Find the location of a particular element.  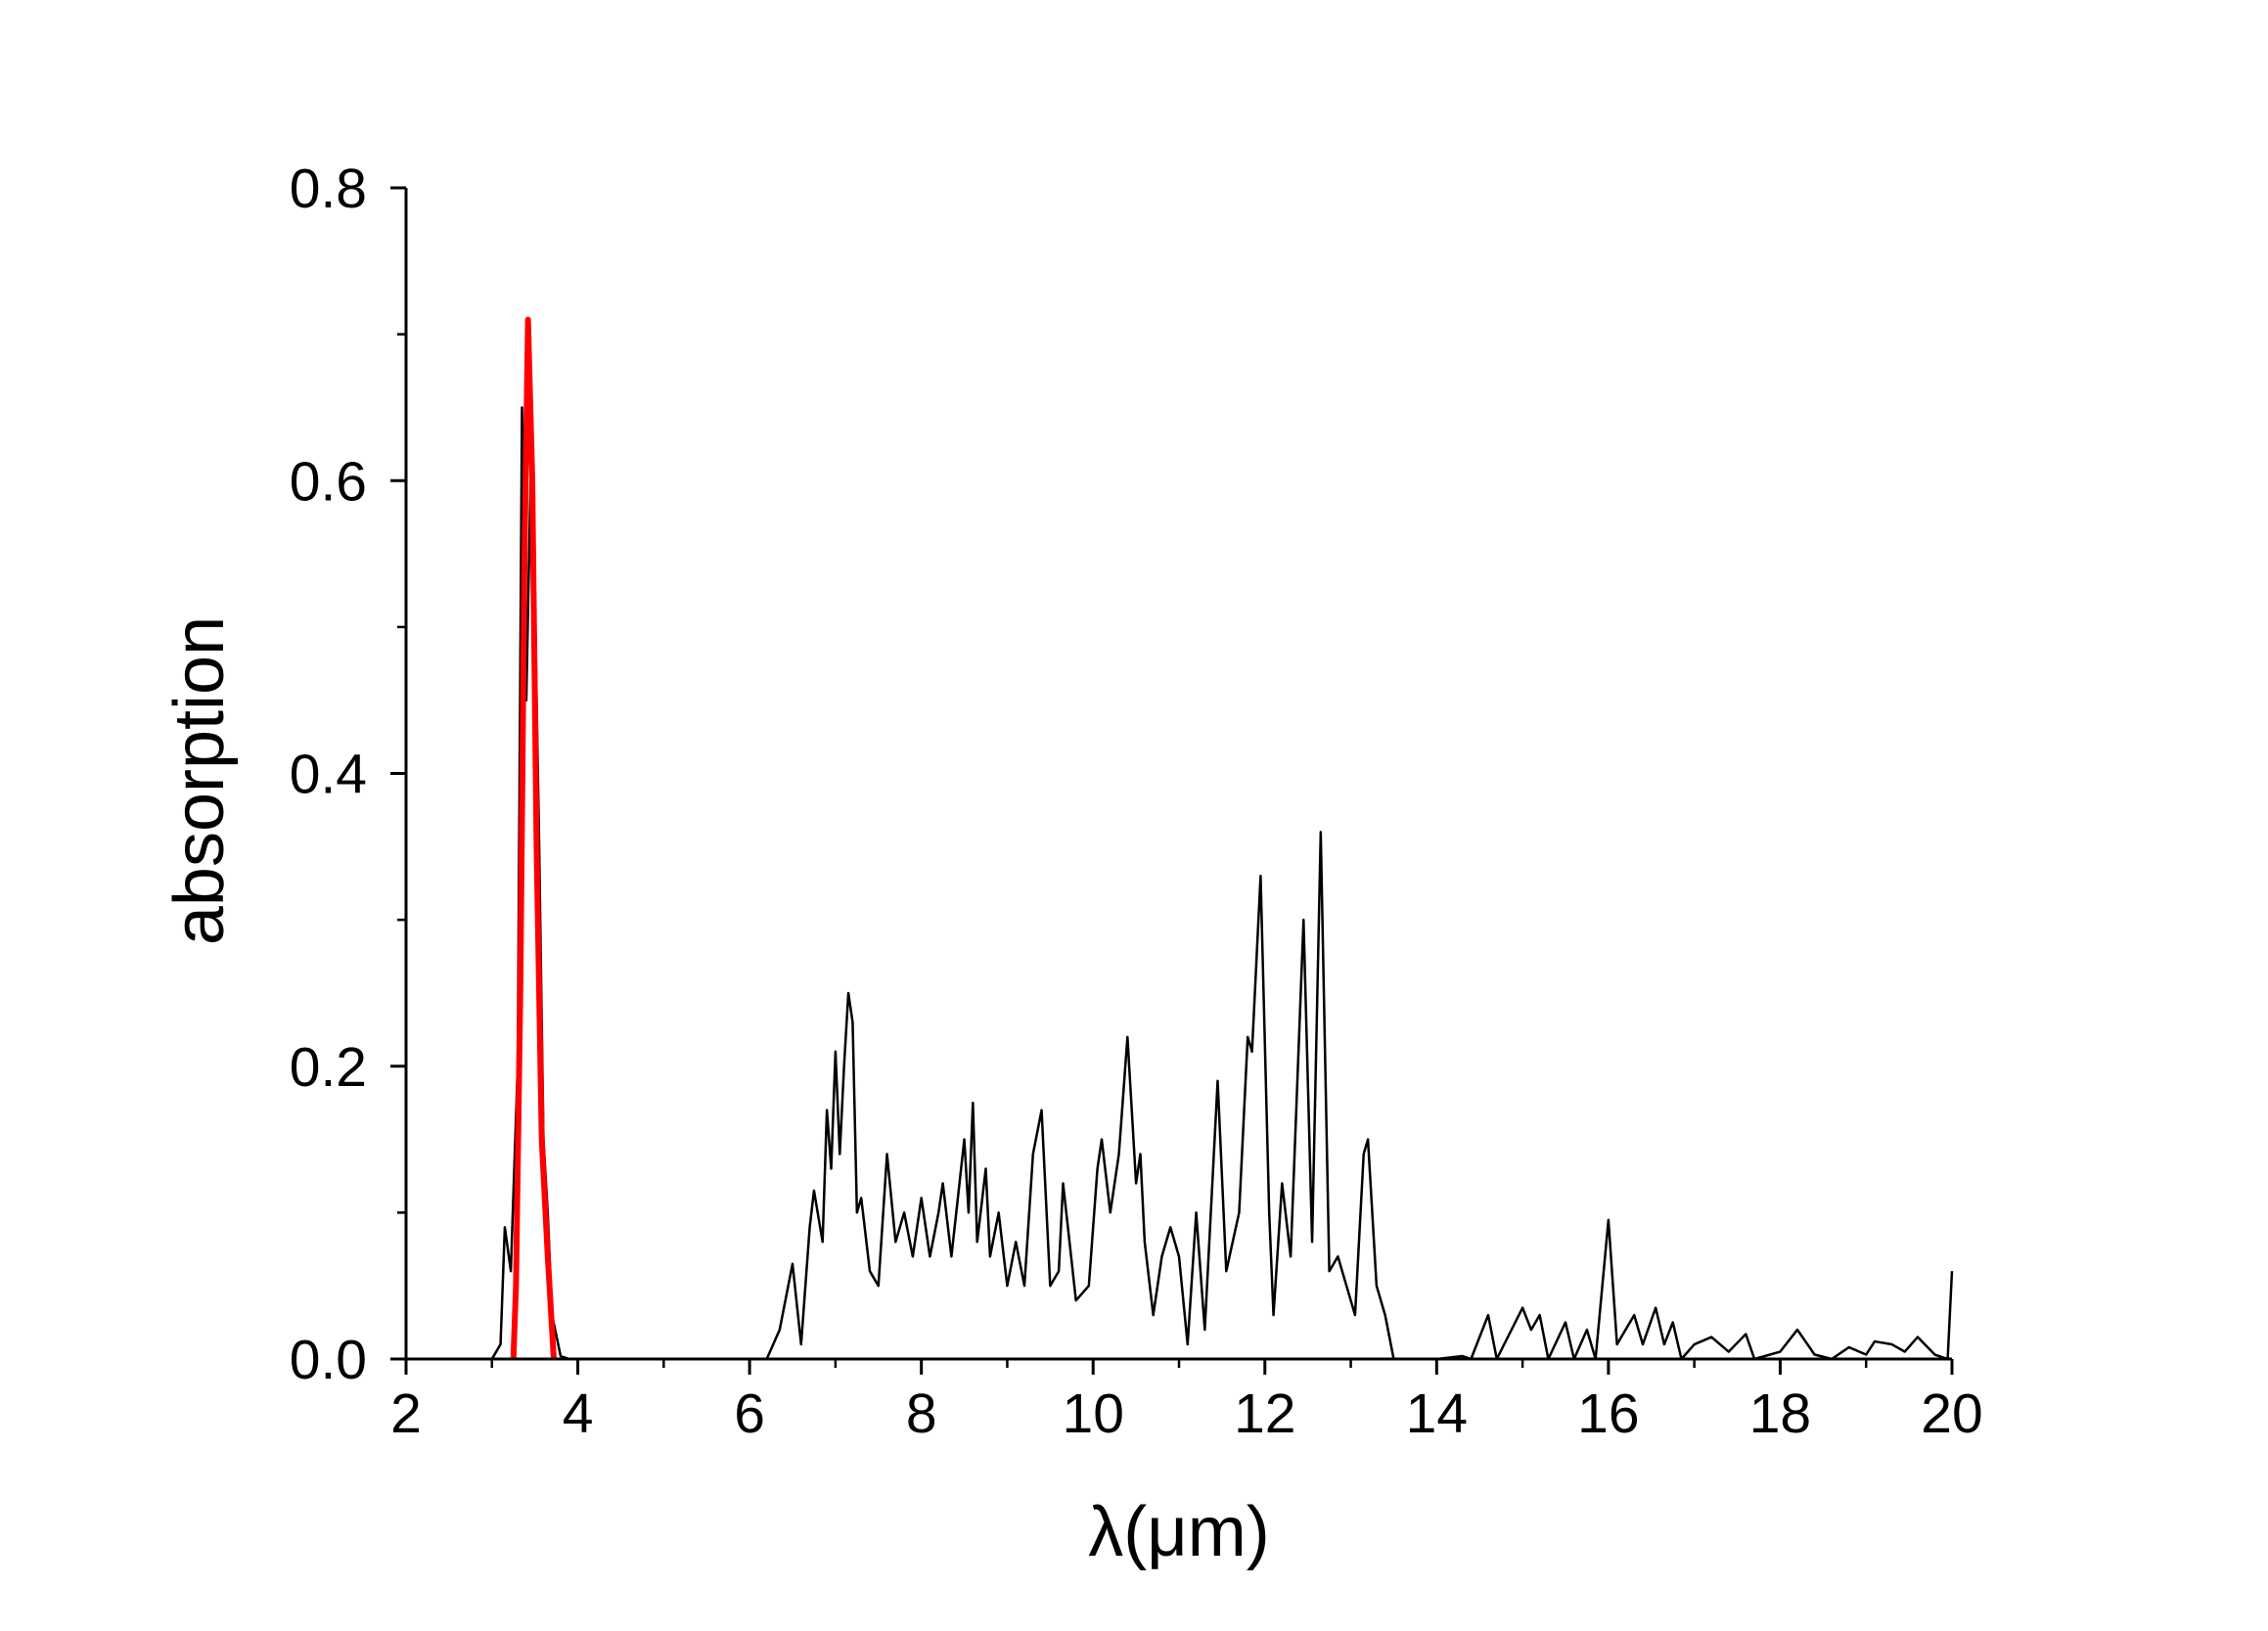

x-tick-label: 6 is located at coordinates (749, 1413).